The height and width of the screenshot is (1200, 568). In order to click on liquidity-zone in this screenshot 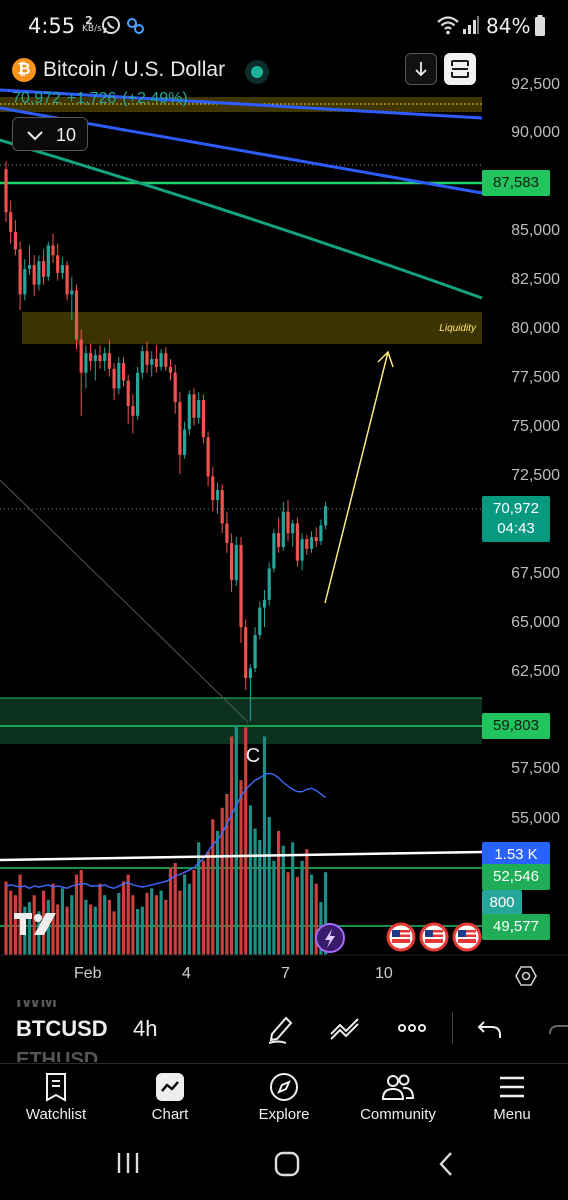, I will do `click(252, 328)`.